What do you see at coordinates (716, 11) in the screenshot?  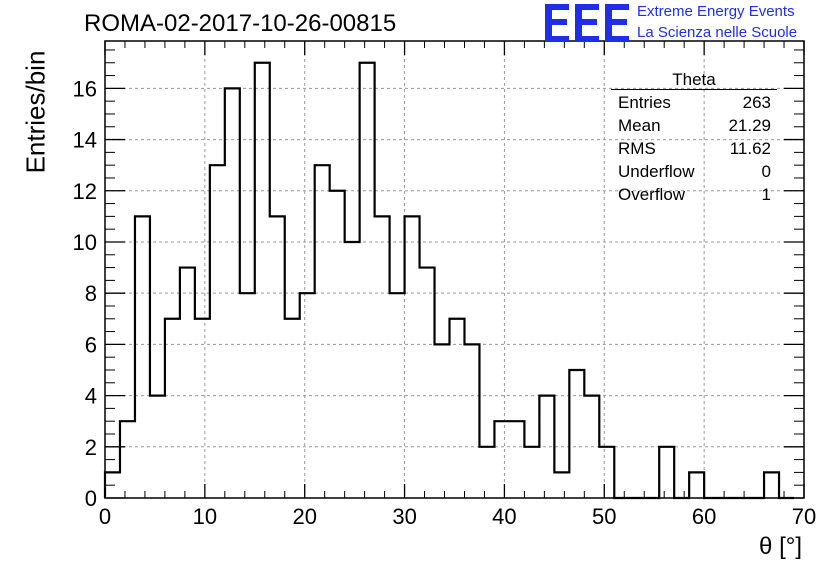 I see `logo-line-1: Extreme Energy Events` at bounding box center [716, 11].